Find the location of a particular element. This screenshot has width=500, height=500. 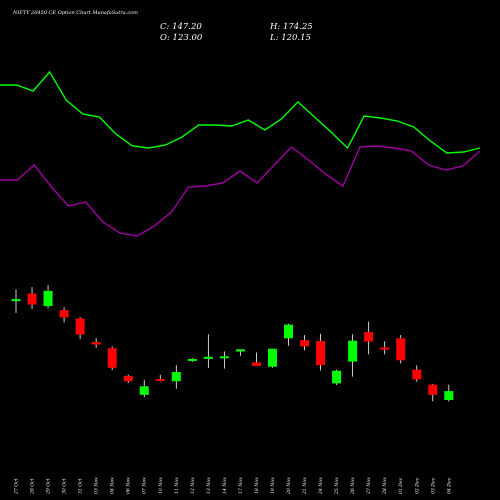

candle-04-nov is located at coordinates (112, 358).